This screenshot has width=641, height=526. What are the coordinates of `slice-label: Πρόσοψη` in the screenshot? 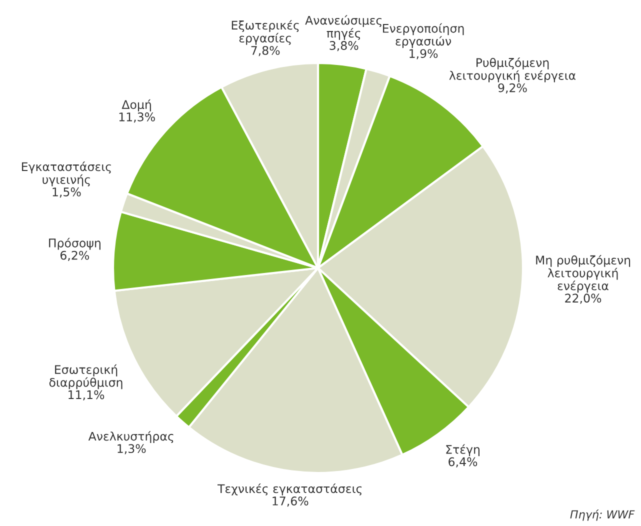 It's located at (74, 244).